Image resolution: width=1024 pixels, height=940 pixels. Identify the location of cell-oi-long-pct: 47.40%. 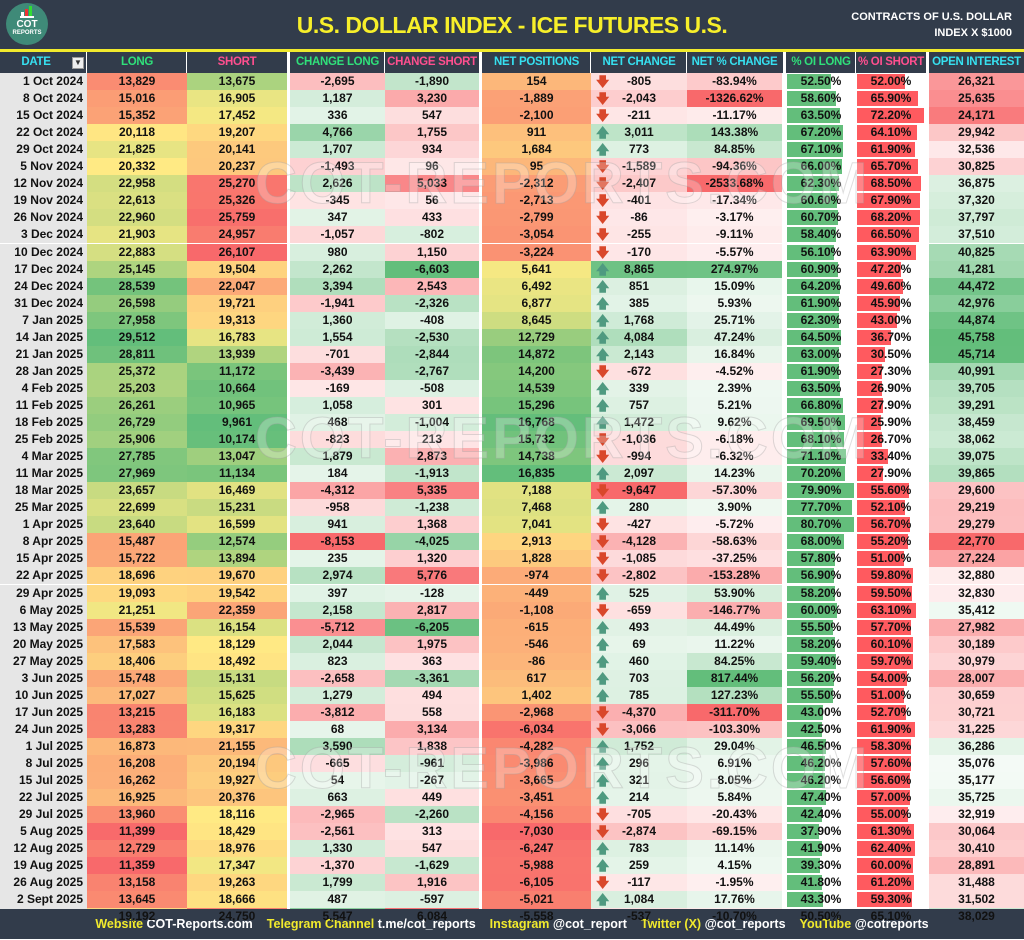
(821, 797).